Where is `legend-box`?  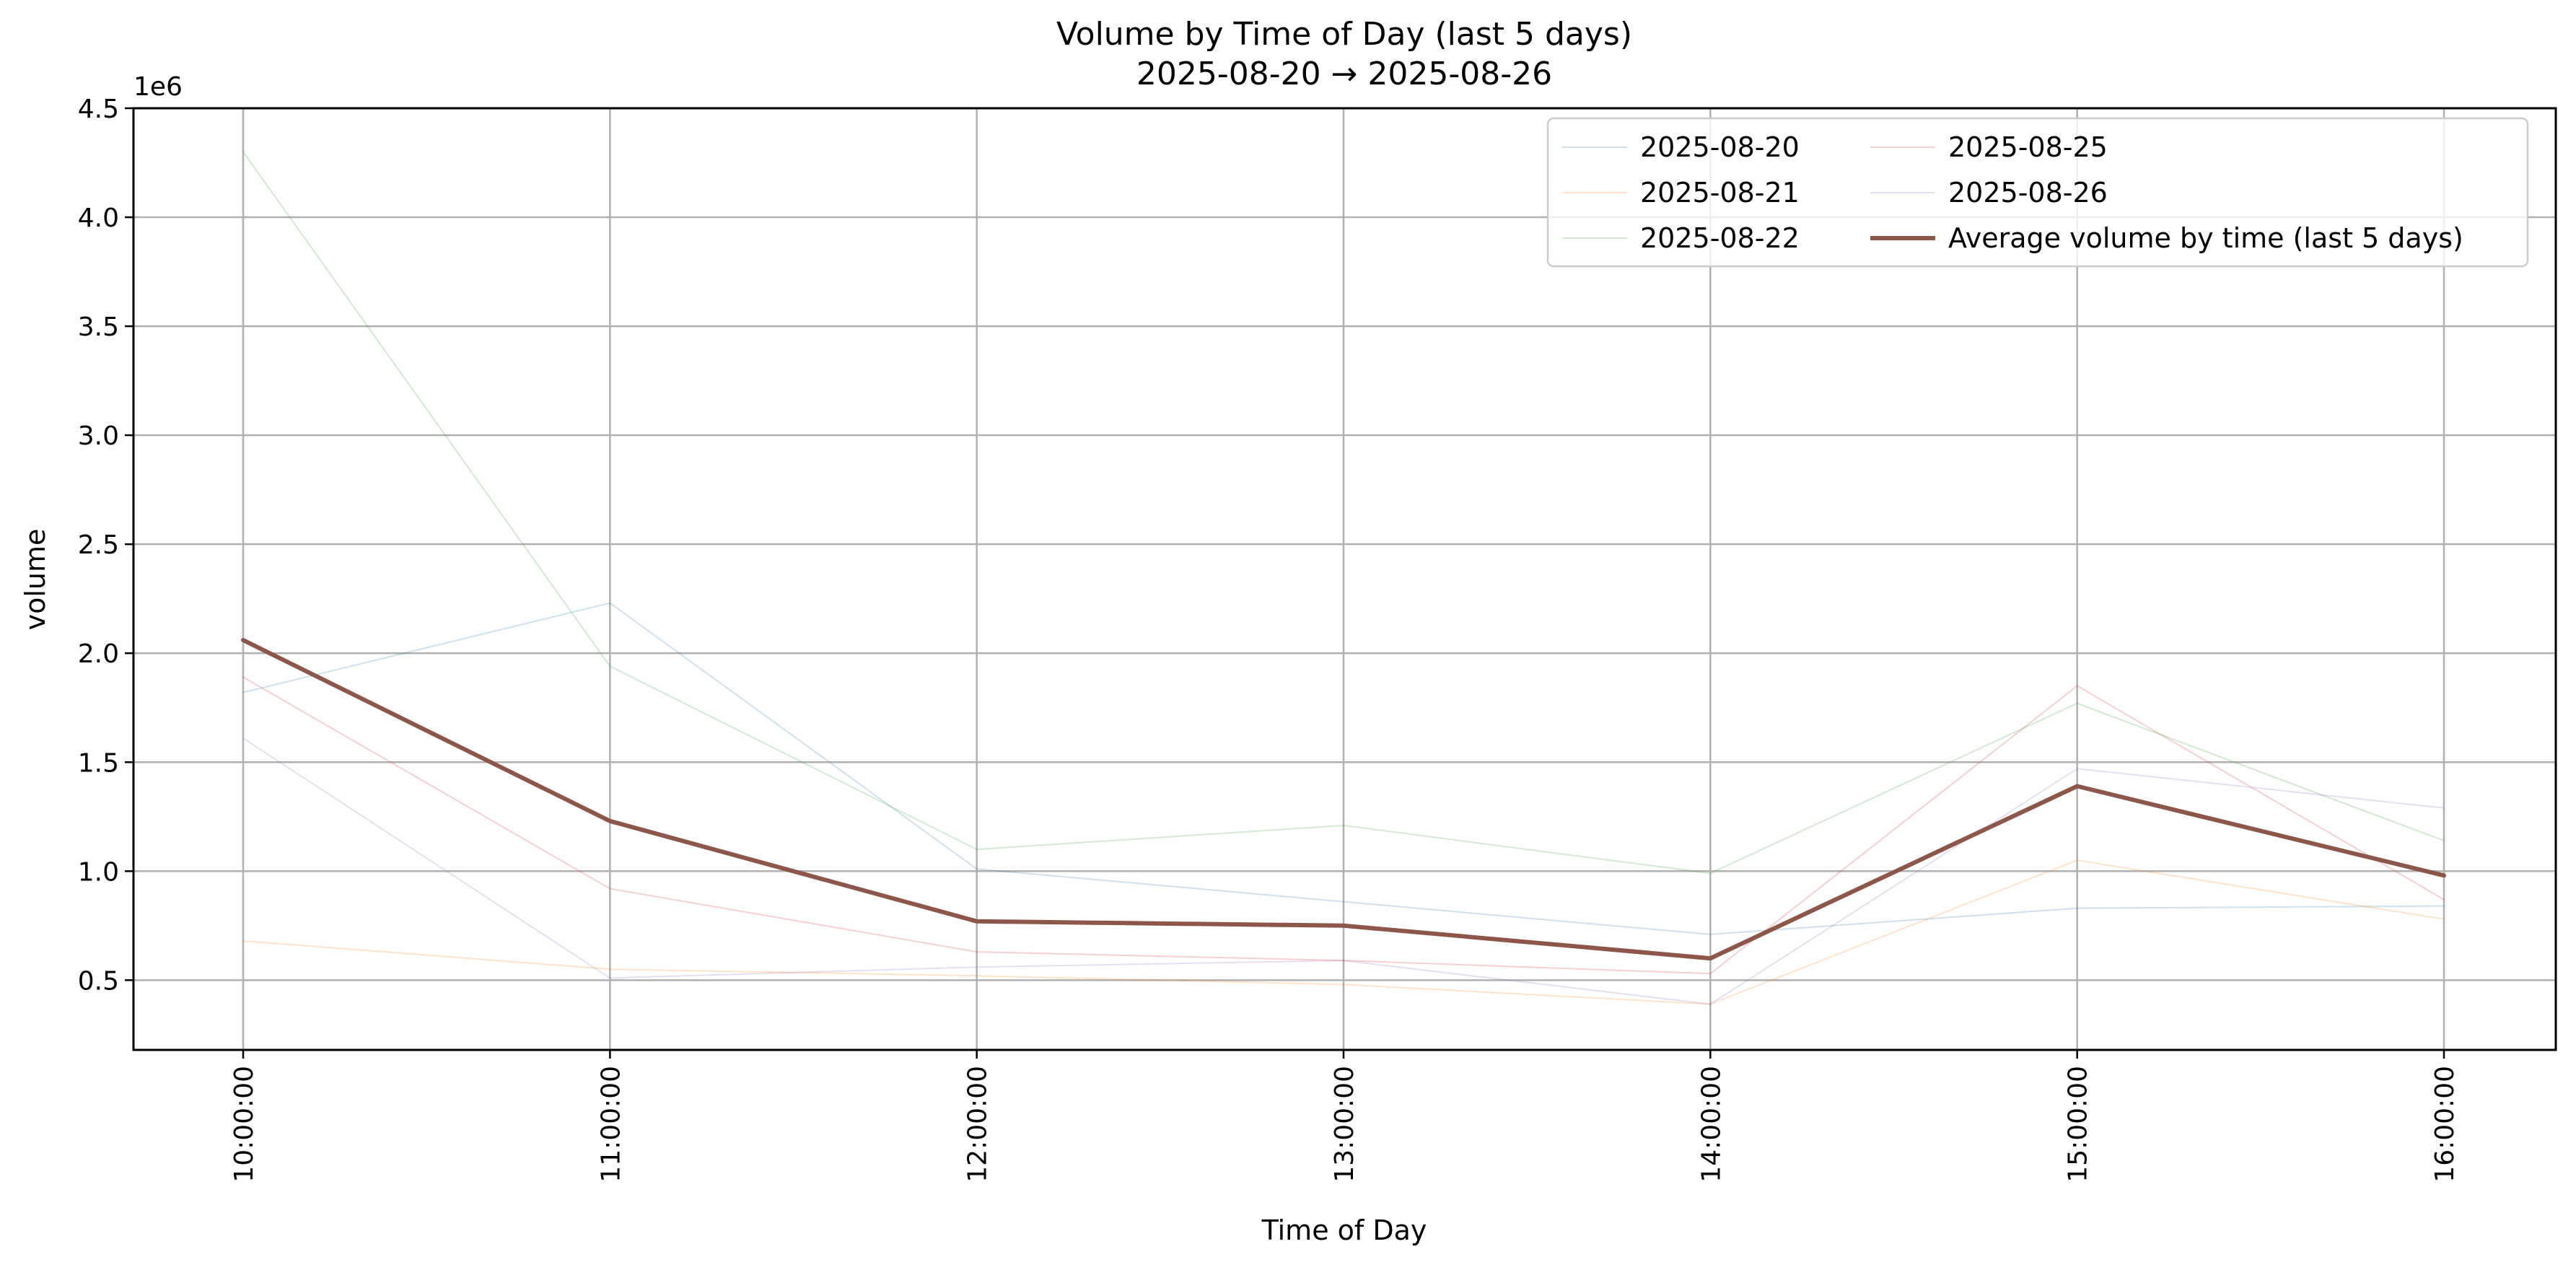 legend-box is located at coordinates (2038, 192).